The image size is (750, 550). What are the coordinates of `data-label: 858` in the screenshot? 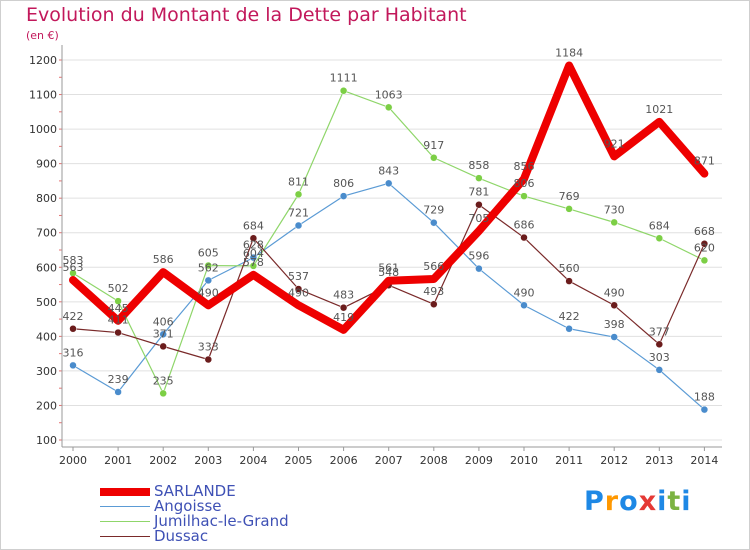 It's located at (478, 165).